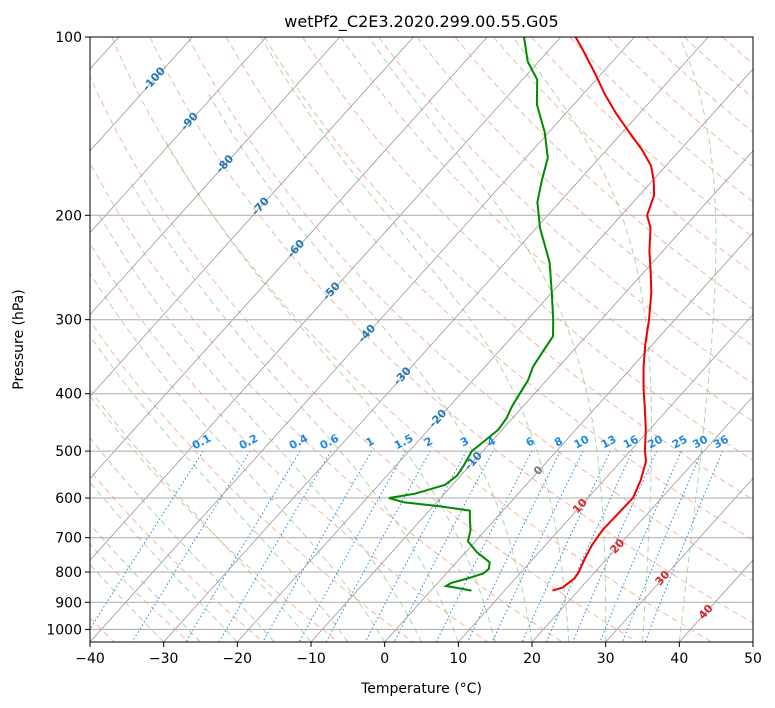 Image resolution: width=775 pixels, height=708 pixels. Describe the element at coordinates (164, 659) in the screenshot. I see `x-tick-label: −30` at that location.